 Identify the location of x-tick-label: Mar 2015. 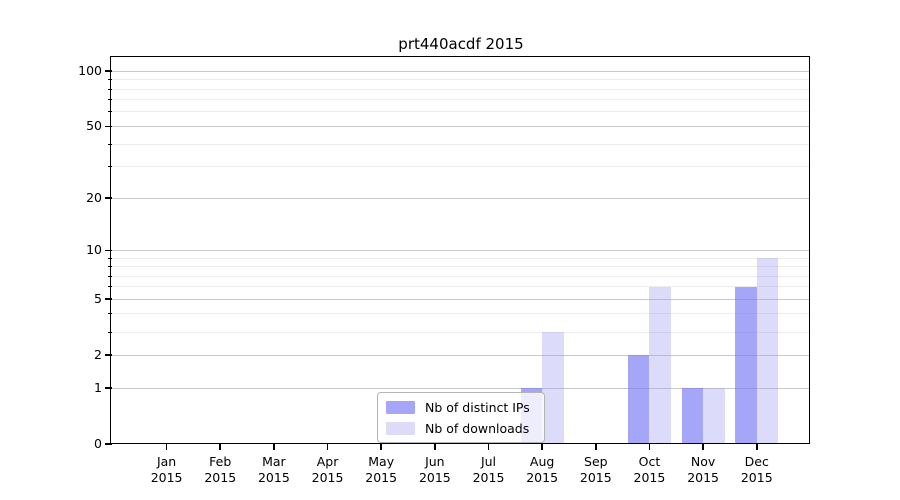
(273, 469).